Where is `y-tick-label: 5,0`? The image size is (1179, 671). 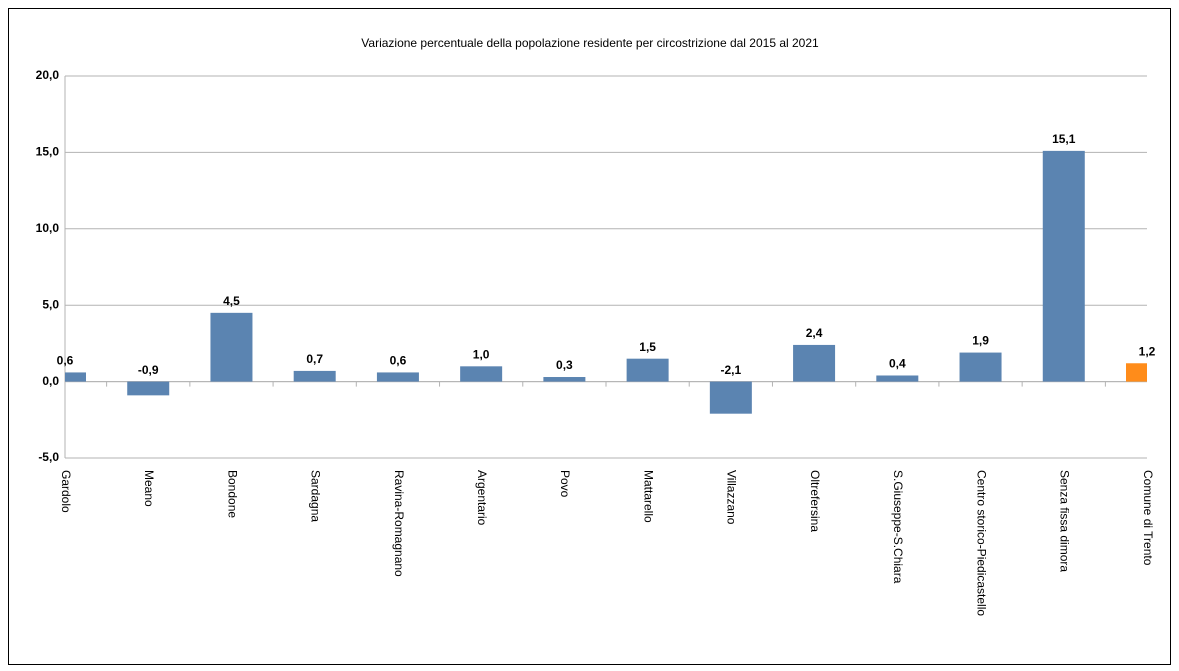
y-tick-label: 5,0 is located at coordinates (50, 304).